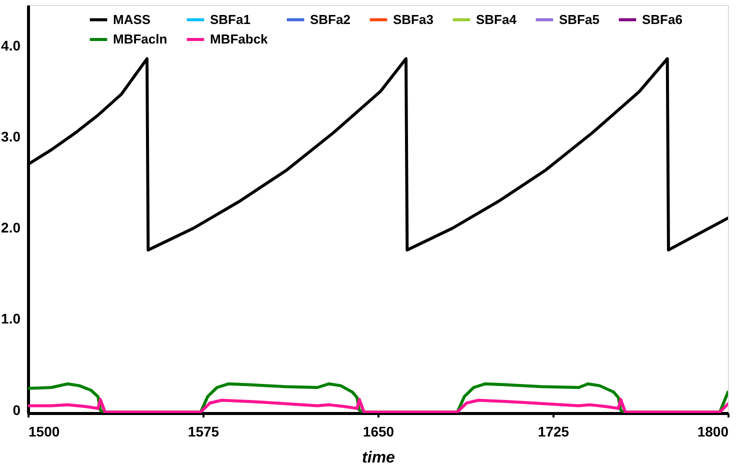 This screenshot has width=744, height=473. I want to click on y-tick-label: 4.0, so click(11, 45).